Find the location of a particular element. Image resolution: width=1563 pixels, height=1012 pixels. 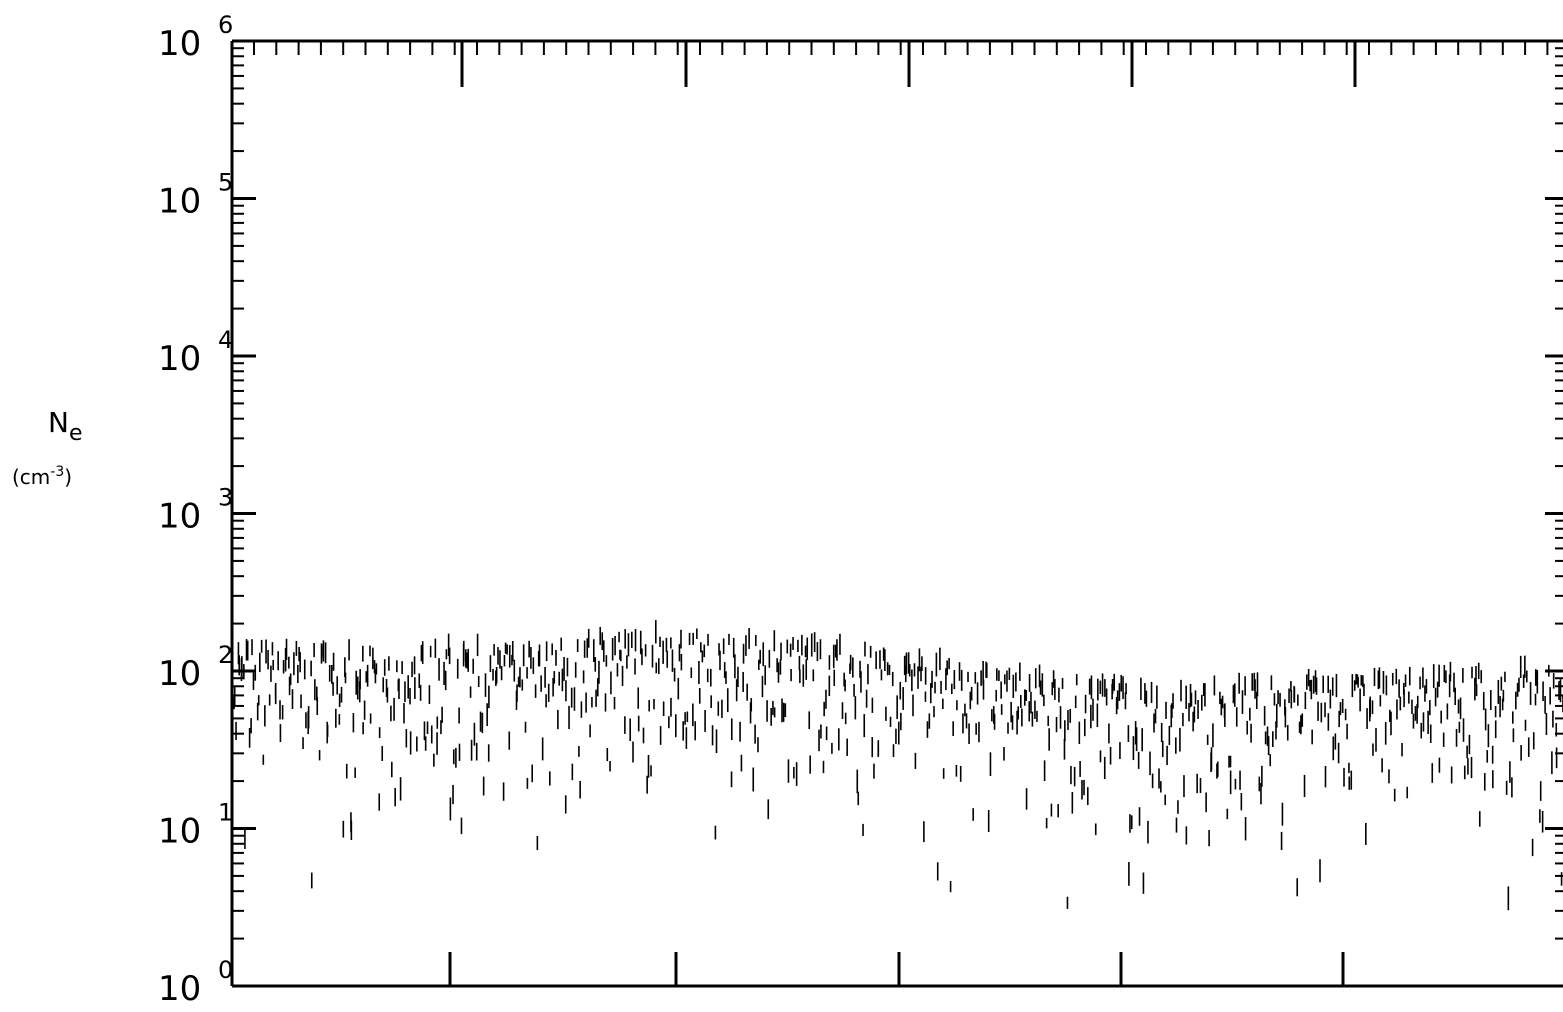

y-tick-exponent: 1 is located at coordinates (225, 813).